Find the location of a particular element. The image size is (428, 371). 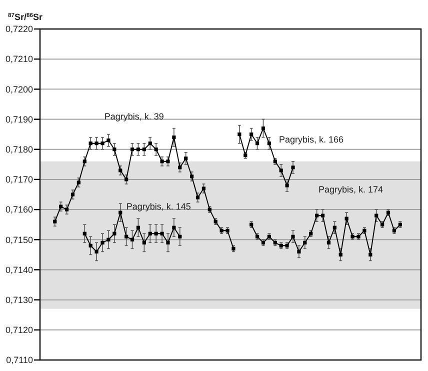

y-tick-label: 0,7210 is located at coordinates (19, 59).